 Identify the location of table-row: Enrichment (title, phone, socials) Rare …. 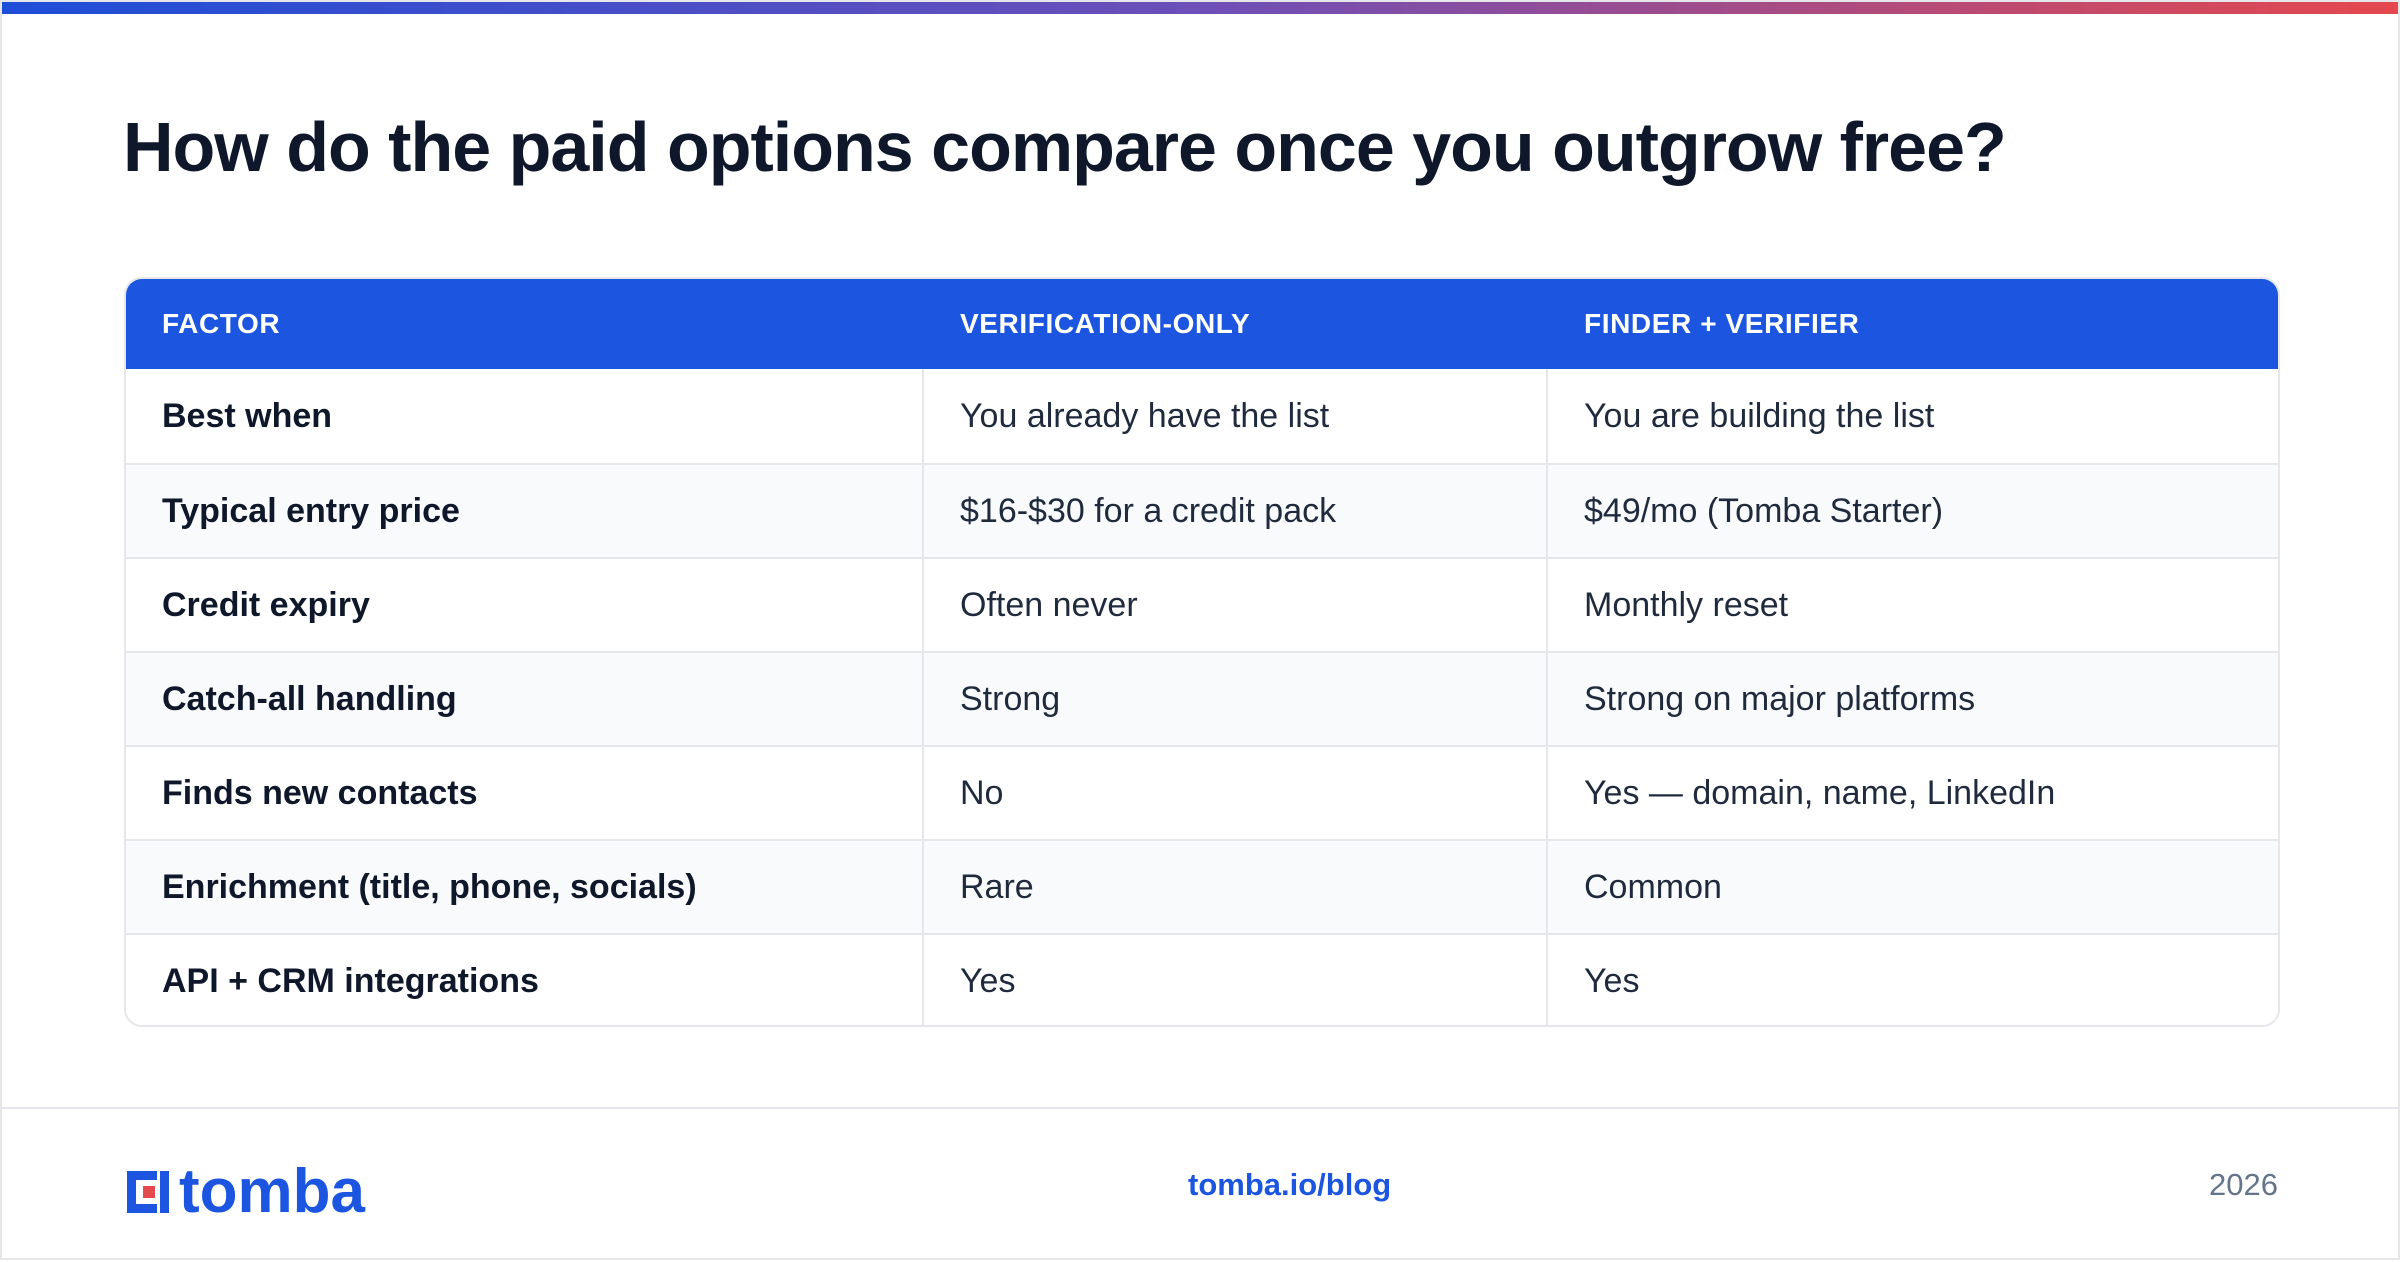
(1202, 886).